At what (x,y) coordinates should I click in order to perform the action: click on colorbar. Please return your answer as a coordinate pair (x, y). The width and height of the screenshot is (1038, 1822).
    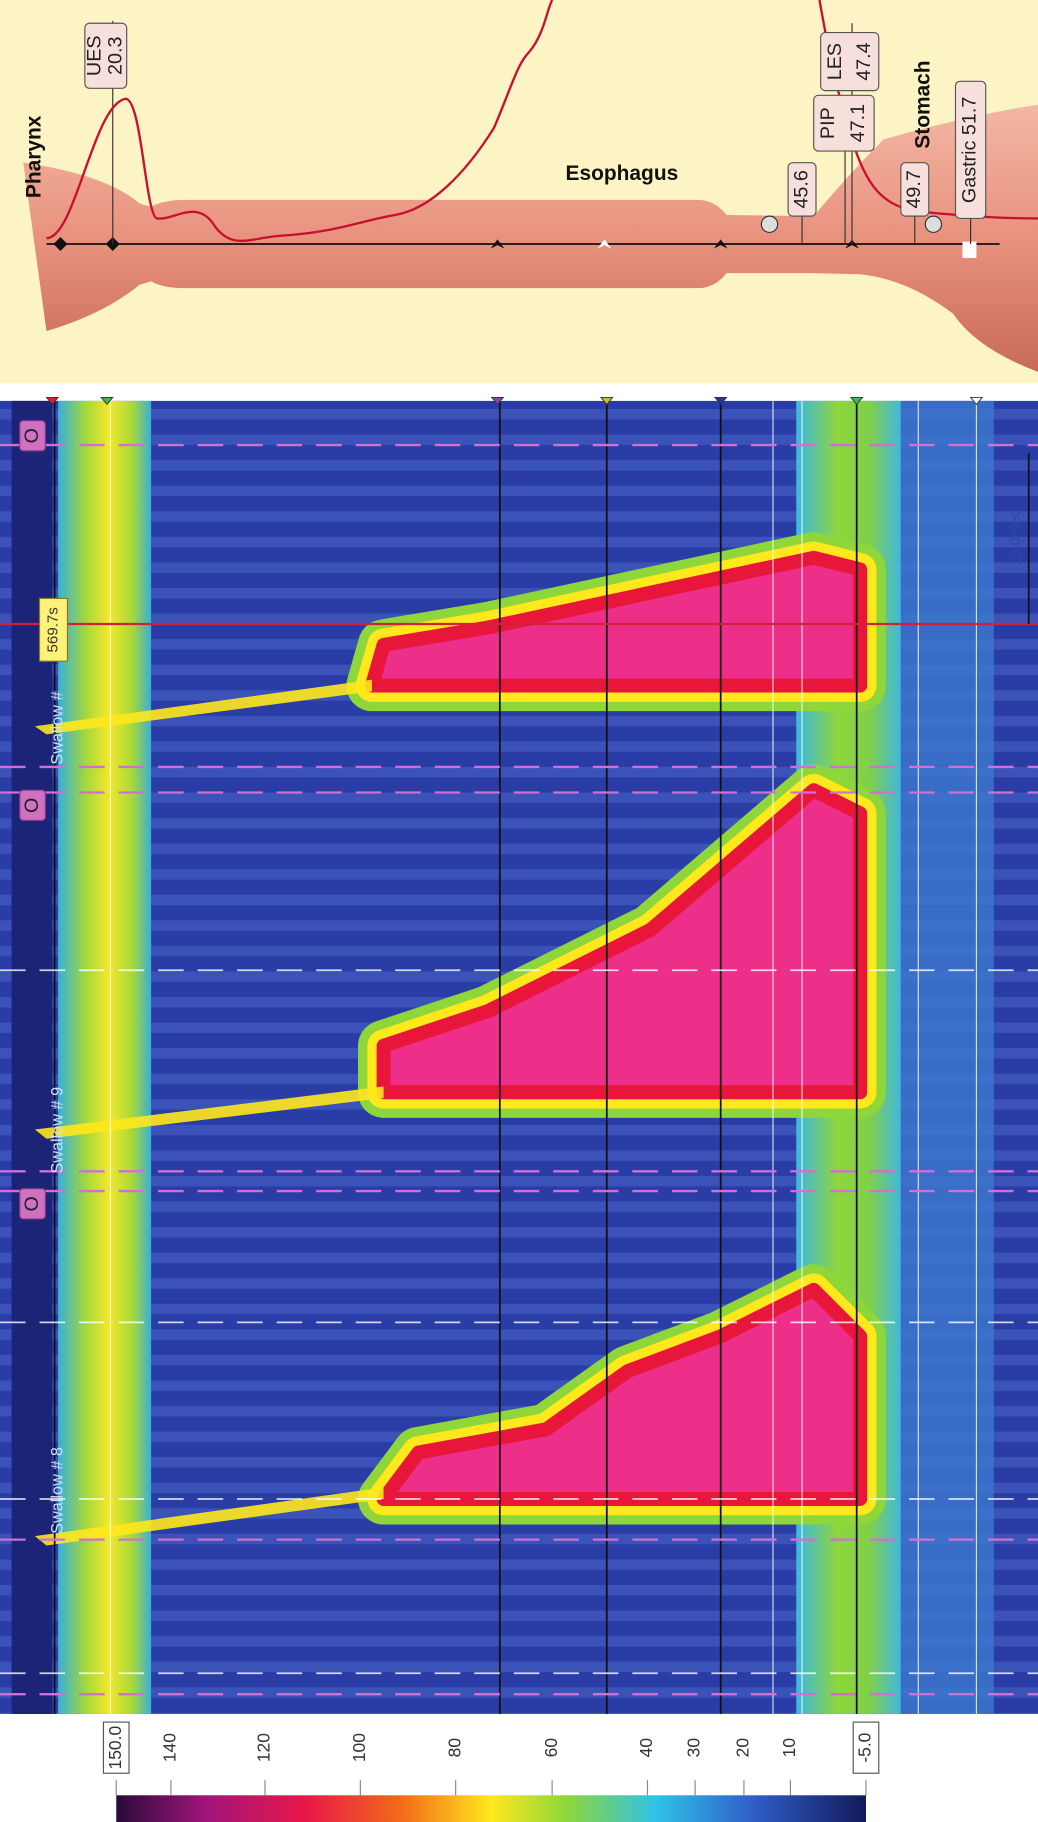
    Looking at the image, I should click on (491, 1808).